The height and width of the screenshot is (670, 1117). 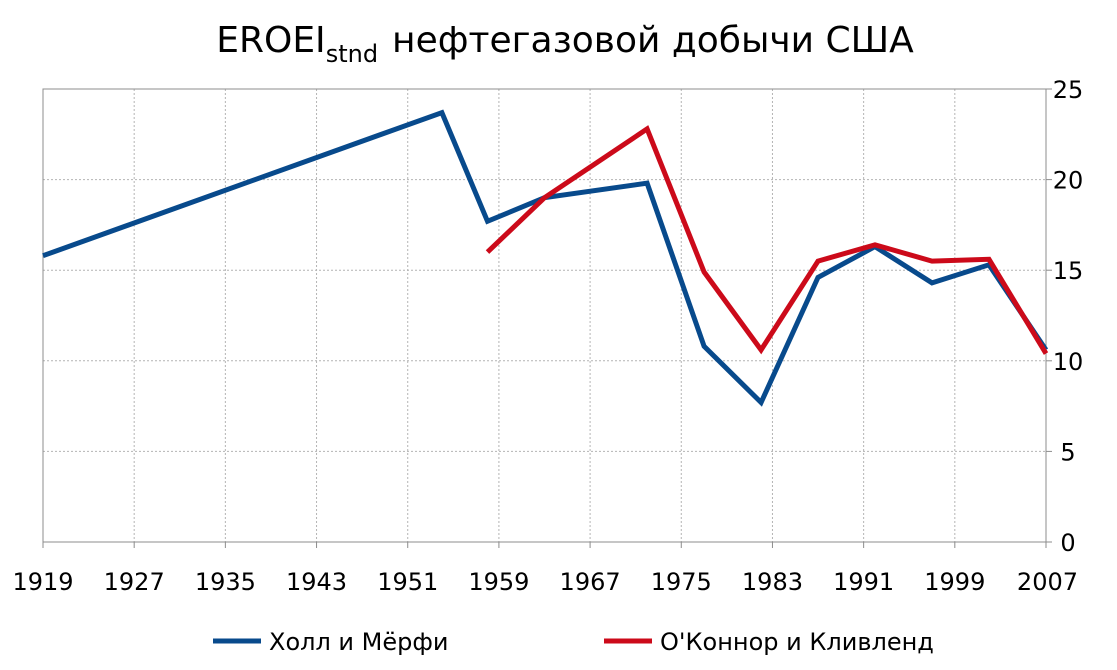 I want to click on y-tick-label: 15, so click(x=1068, y=271).